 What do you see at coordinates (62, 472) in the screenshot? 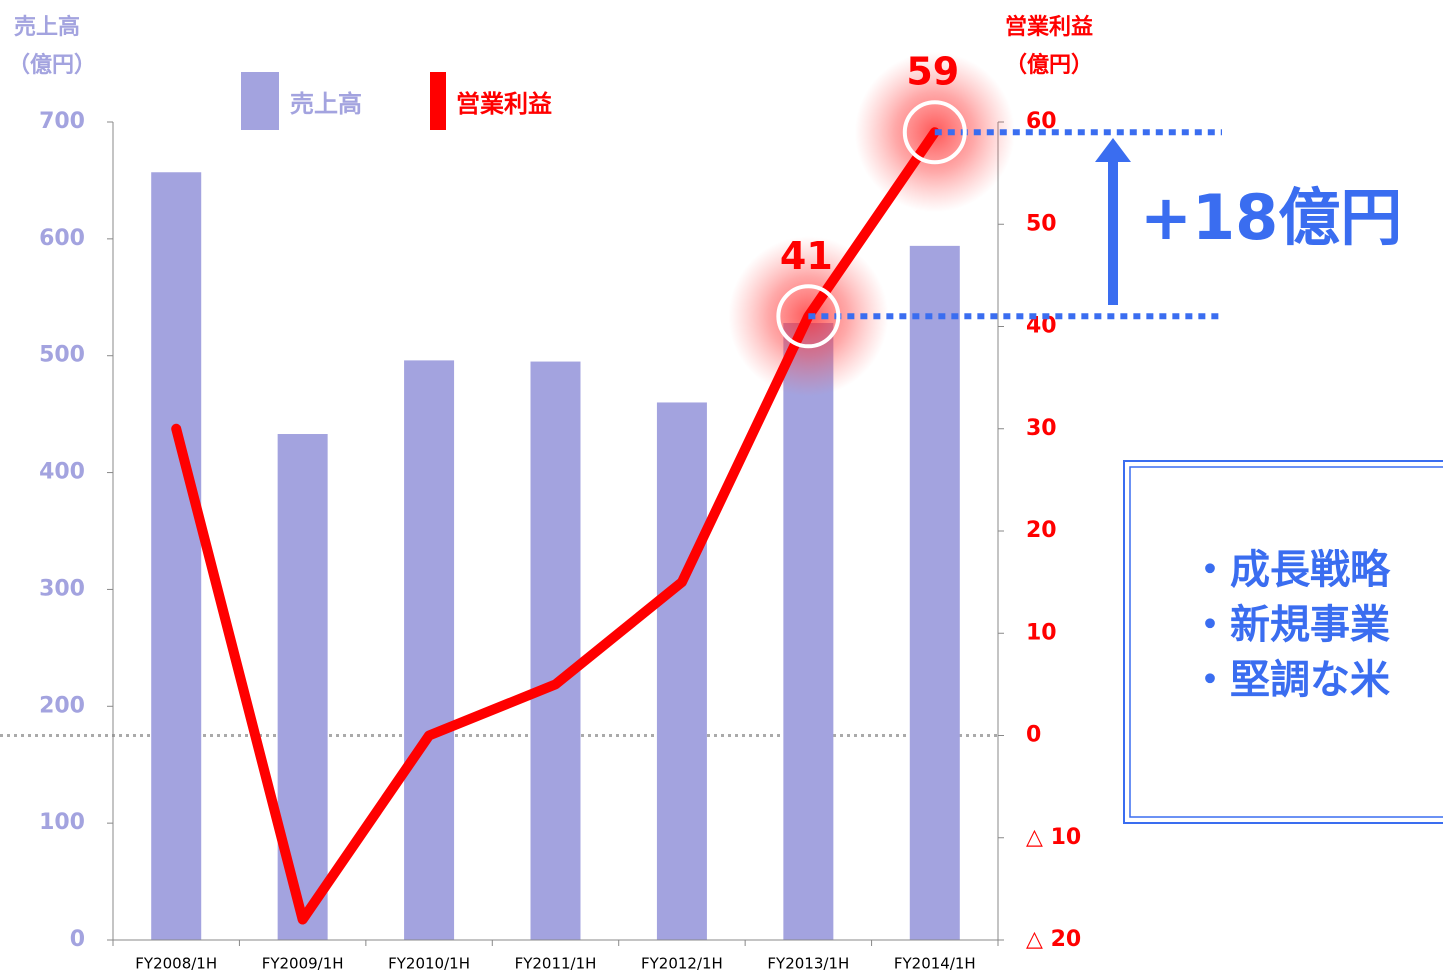
I see `y-tick-label: 400` at bounding box center [62, 472].